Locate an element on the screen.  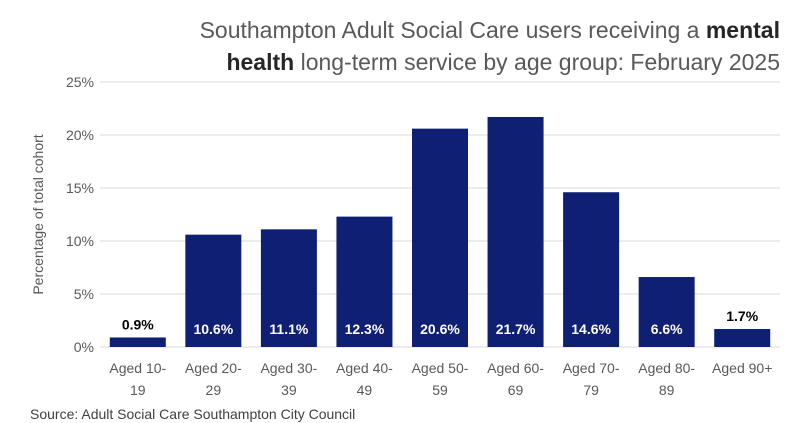
data-label: 21.7% is located at coordinates (516, 329).